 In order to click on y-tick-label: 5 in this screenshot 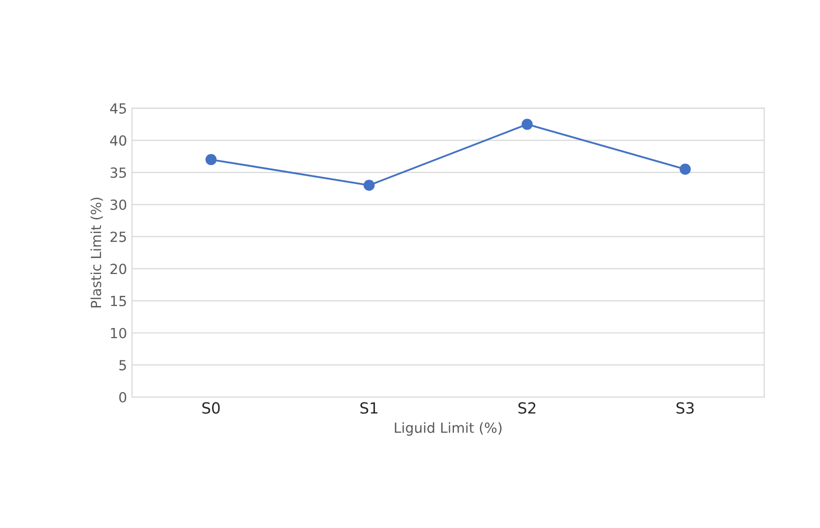, I will do `click(122, 365)`.